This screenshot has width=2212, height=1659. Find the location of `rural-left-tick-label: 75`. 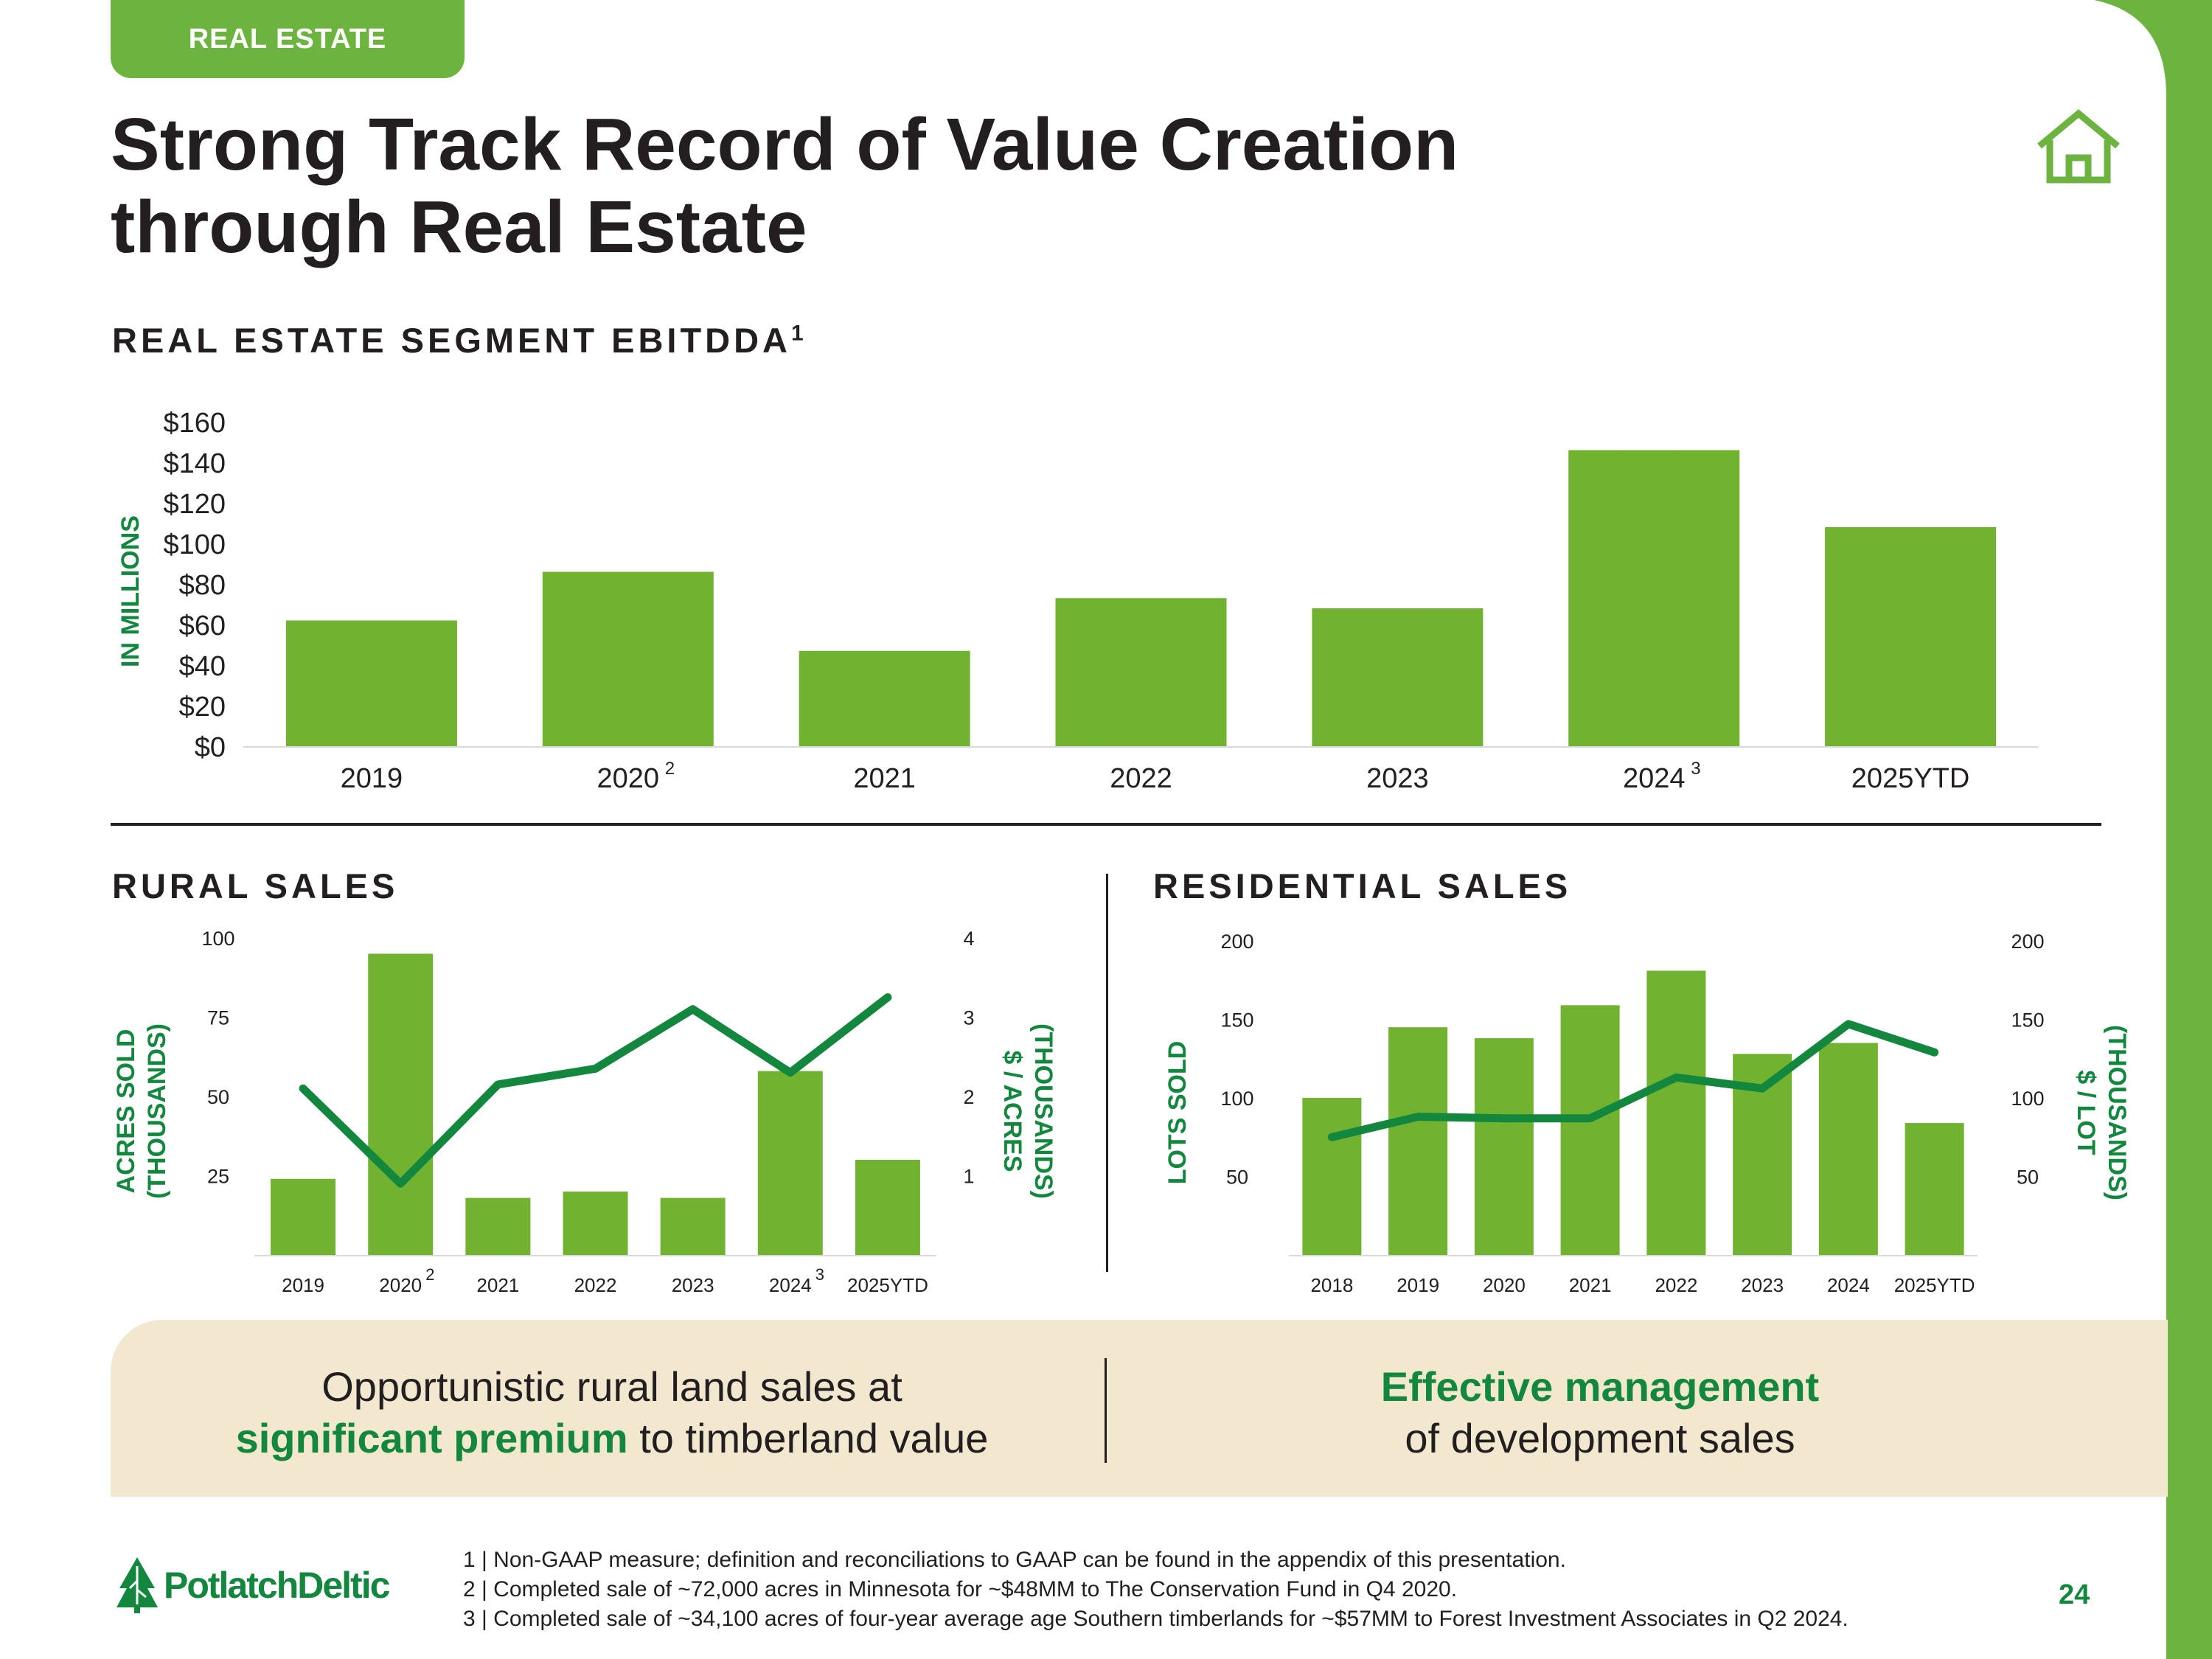

rural-left-tick-label: 75 is located at coordinates (218, 1018).